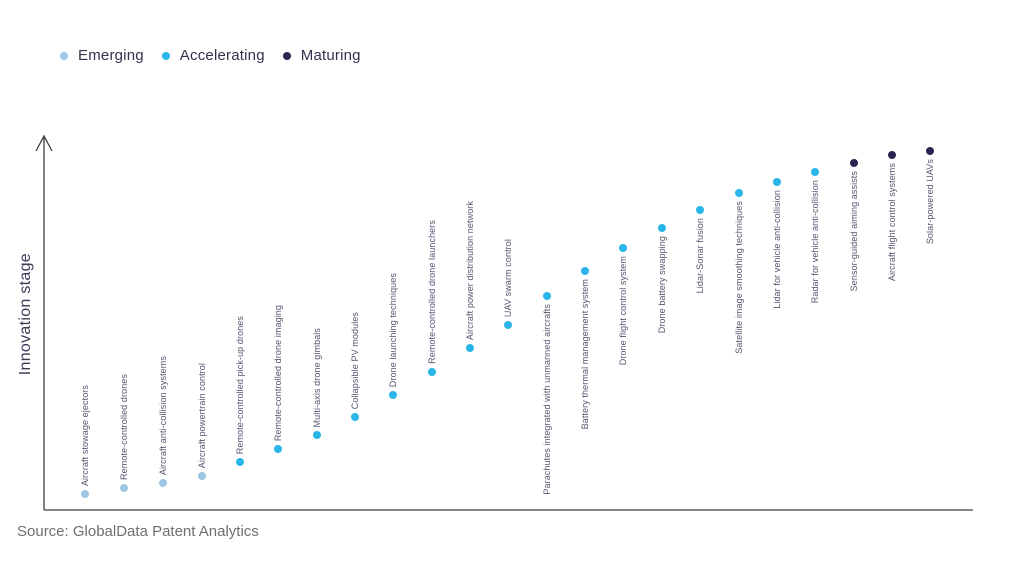 This screenshot has height=576, width=1024. Describe the element at coordinates (508, 277) in the screenshot. I see `data-point-label: UAV swarm control` at that location.